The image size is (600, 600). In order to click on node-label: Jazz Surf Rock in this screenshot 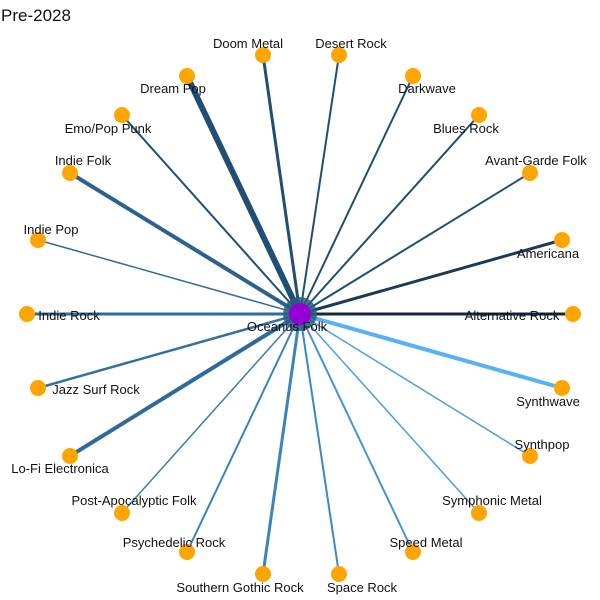, I will do `click(96, 389)`.